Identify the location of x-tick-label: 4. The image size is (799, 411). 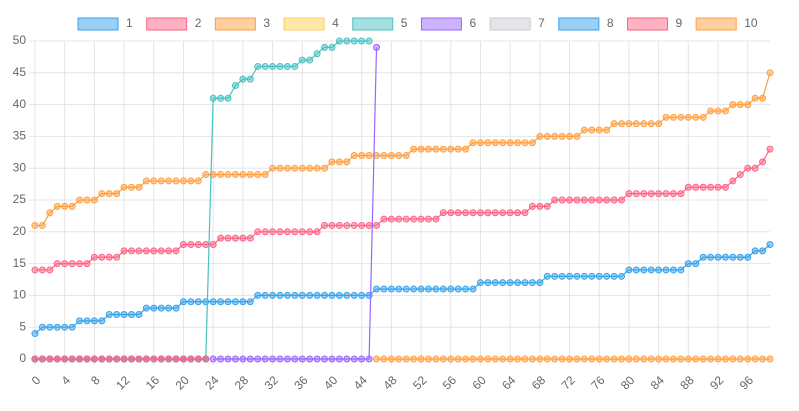
(65, 380).